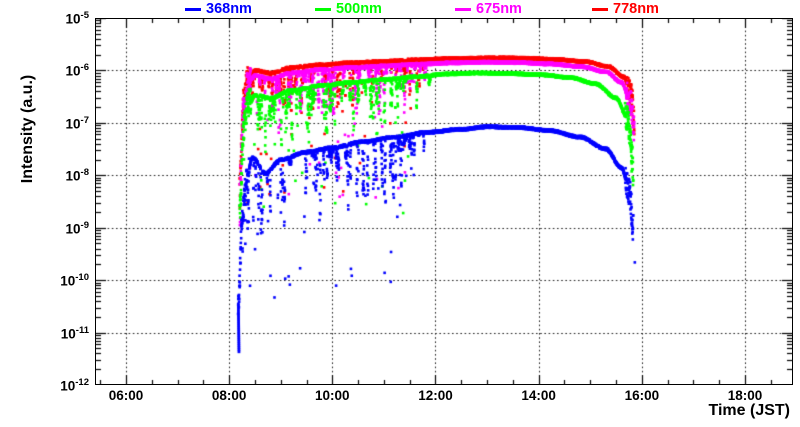 This screenshot has width=800, height=427. Describe the element at coordinates (74, 280) in the screenshot. I see `y-tick-text: 10⁻¹⁰` at that location.